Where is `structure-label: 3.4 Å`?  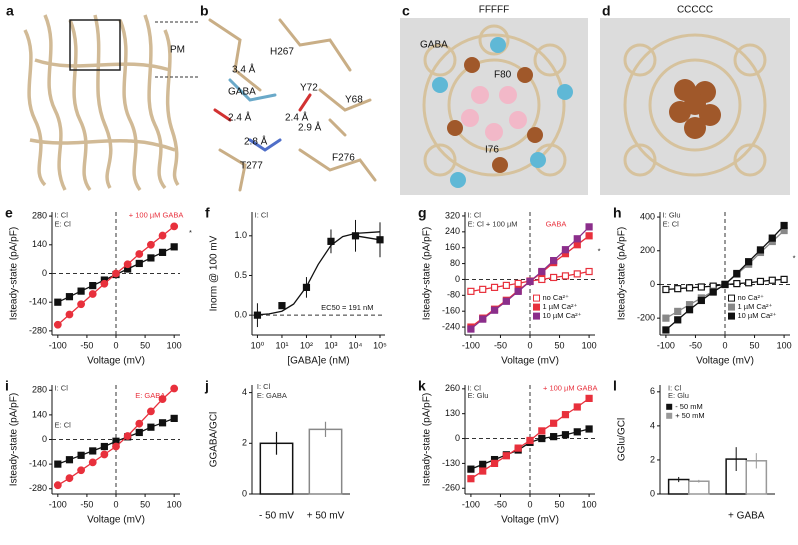
structure-label: 3.4 Å is located at coordinates (244, 69).